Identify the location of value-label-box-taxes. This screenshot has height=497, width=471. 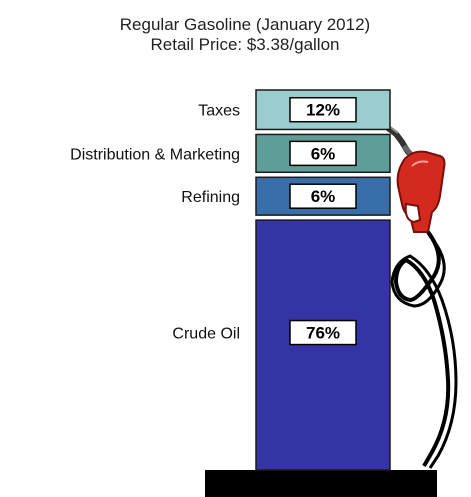
(323, 109).